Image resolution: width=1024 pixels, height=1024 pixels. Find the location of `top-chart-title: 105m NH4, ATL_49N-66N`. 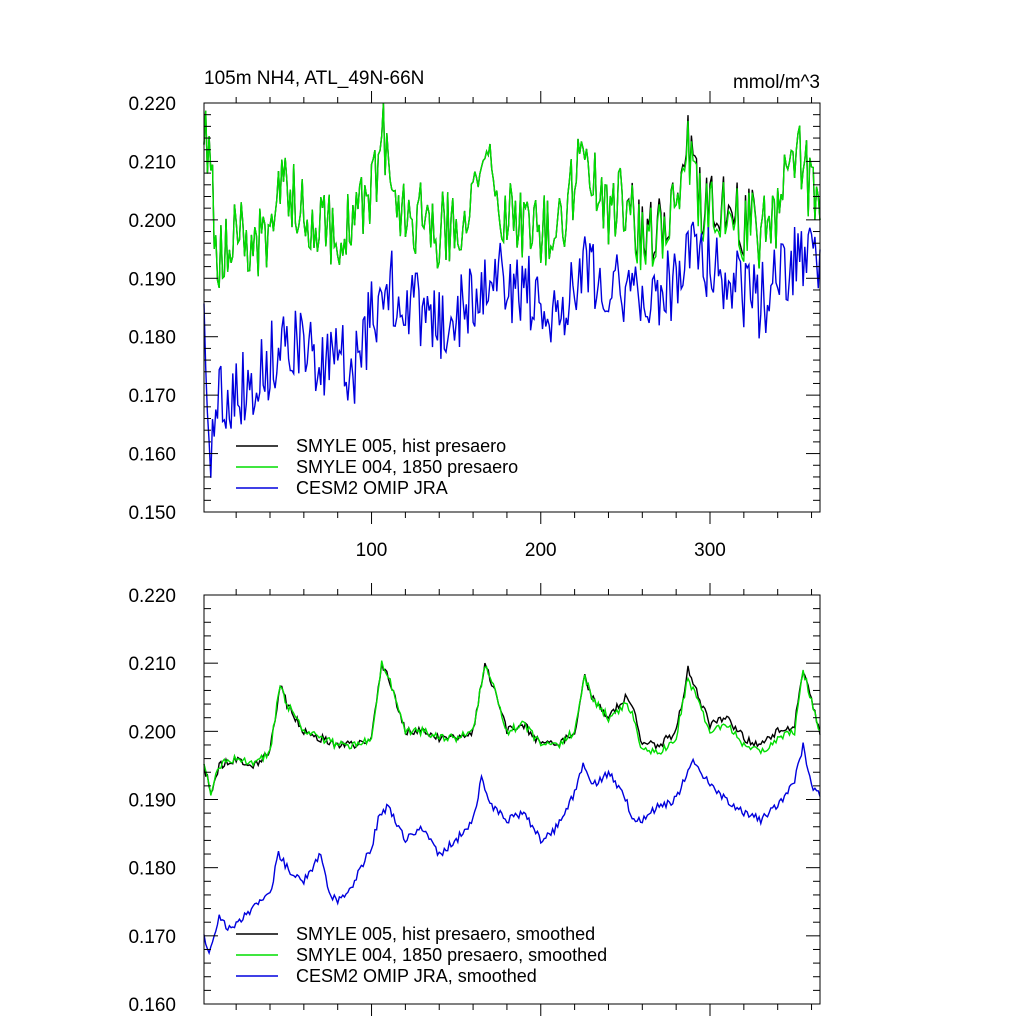

top-chart-title: 105m NH4, ATL_49N-66N is located at coordinates (314, 78).